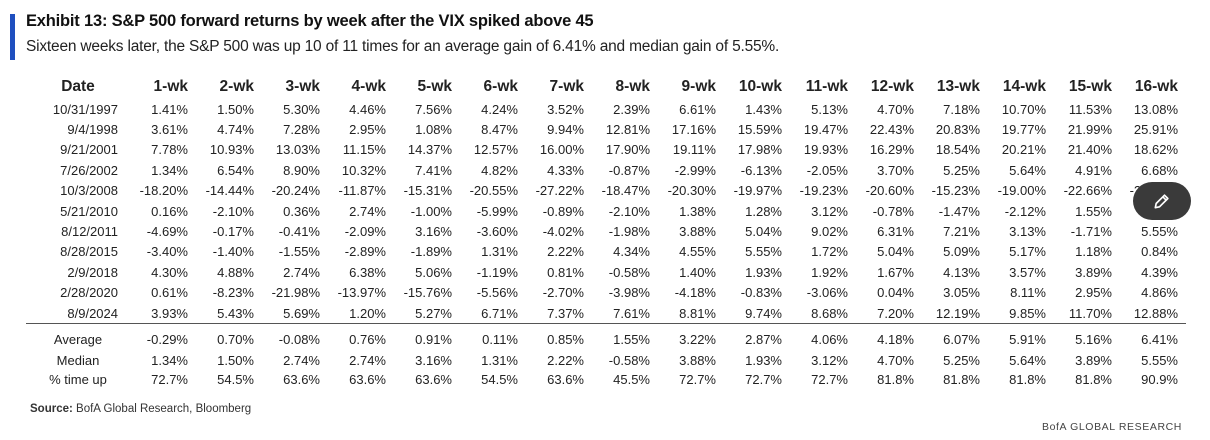 The height and width of the screenshot is (440, 1210). I want to click on row-date-cell: 9/4/1998, so click(92, 130).